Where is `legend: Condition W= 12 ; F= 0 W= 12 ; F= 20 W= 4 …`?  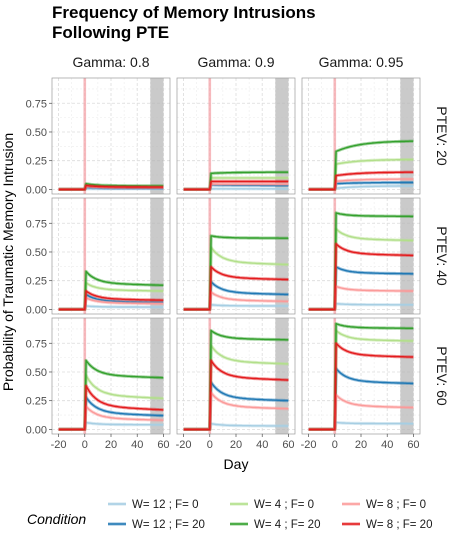
legend: Condition W= 12 ; F= 0 W= 12 ; F= 20 W= 4 … is located at coordinates (229, 515).